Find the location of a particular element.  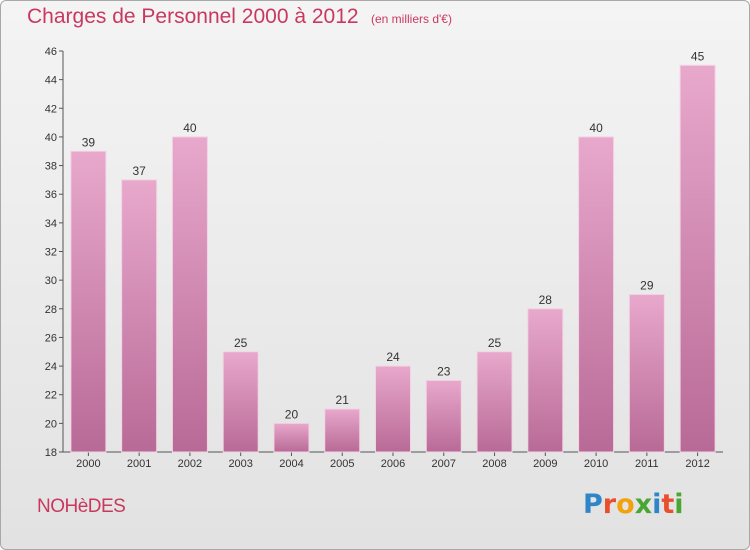

chart-title: Charges de Personnel 2000 à 2012 is located at coordinates (193, 16).